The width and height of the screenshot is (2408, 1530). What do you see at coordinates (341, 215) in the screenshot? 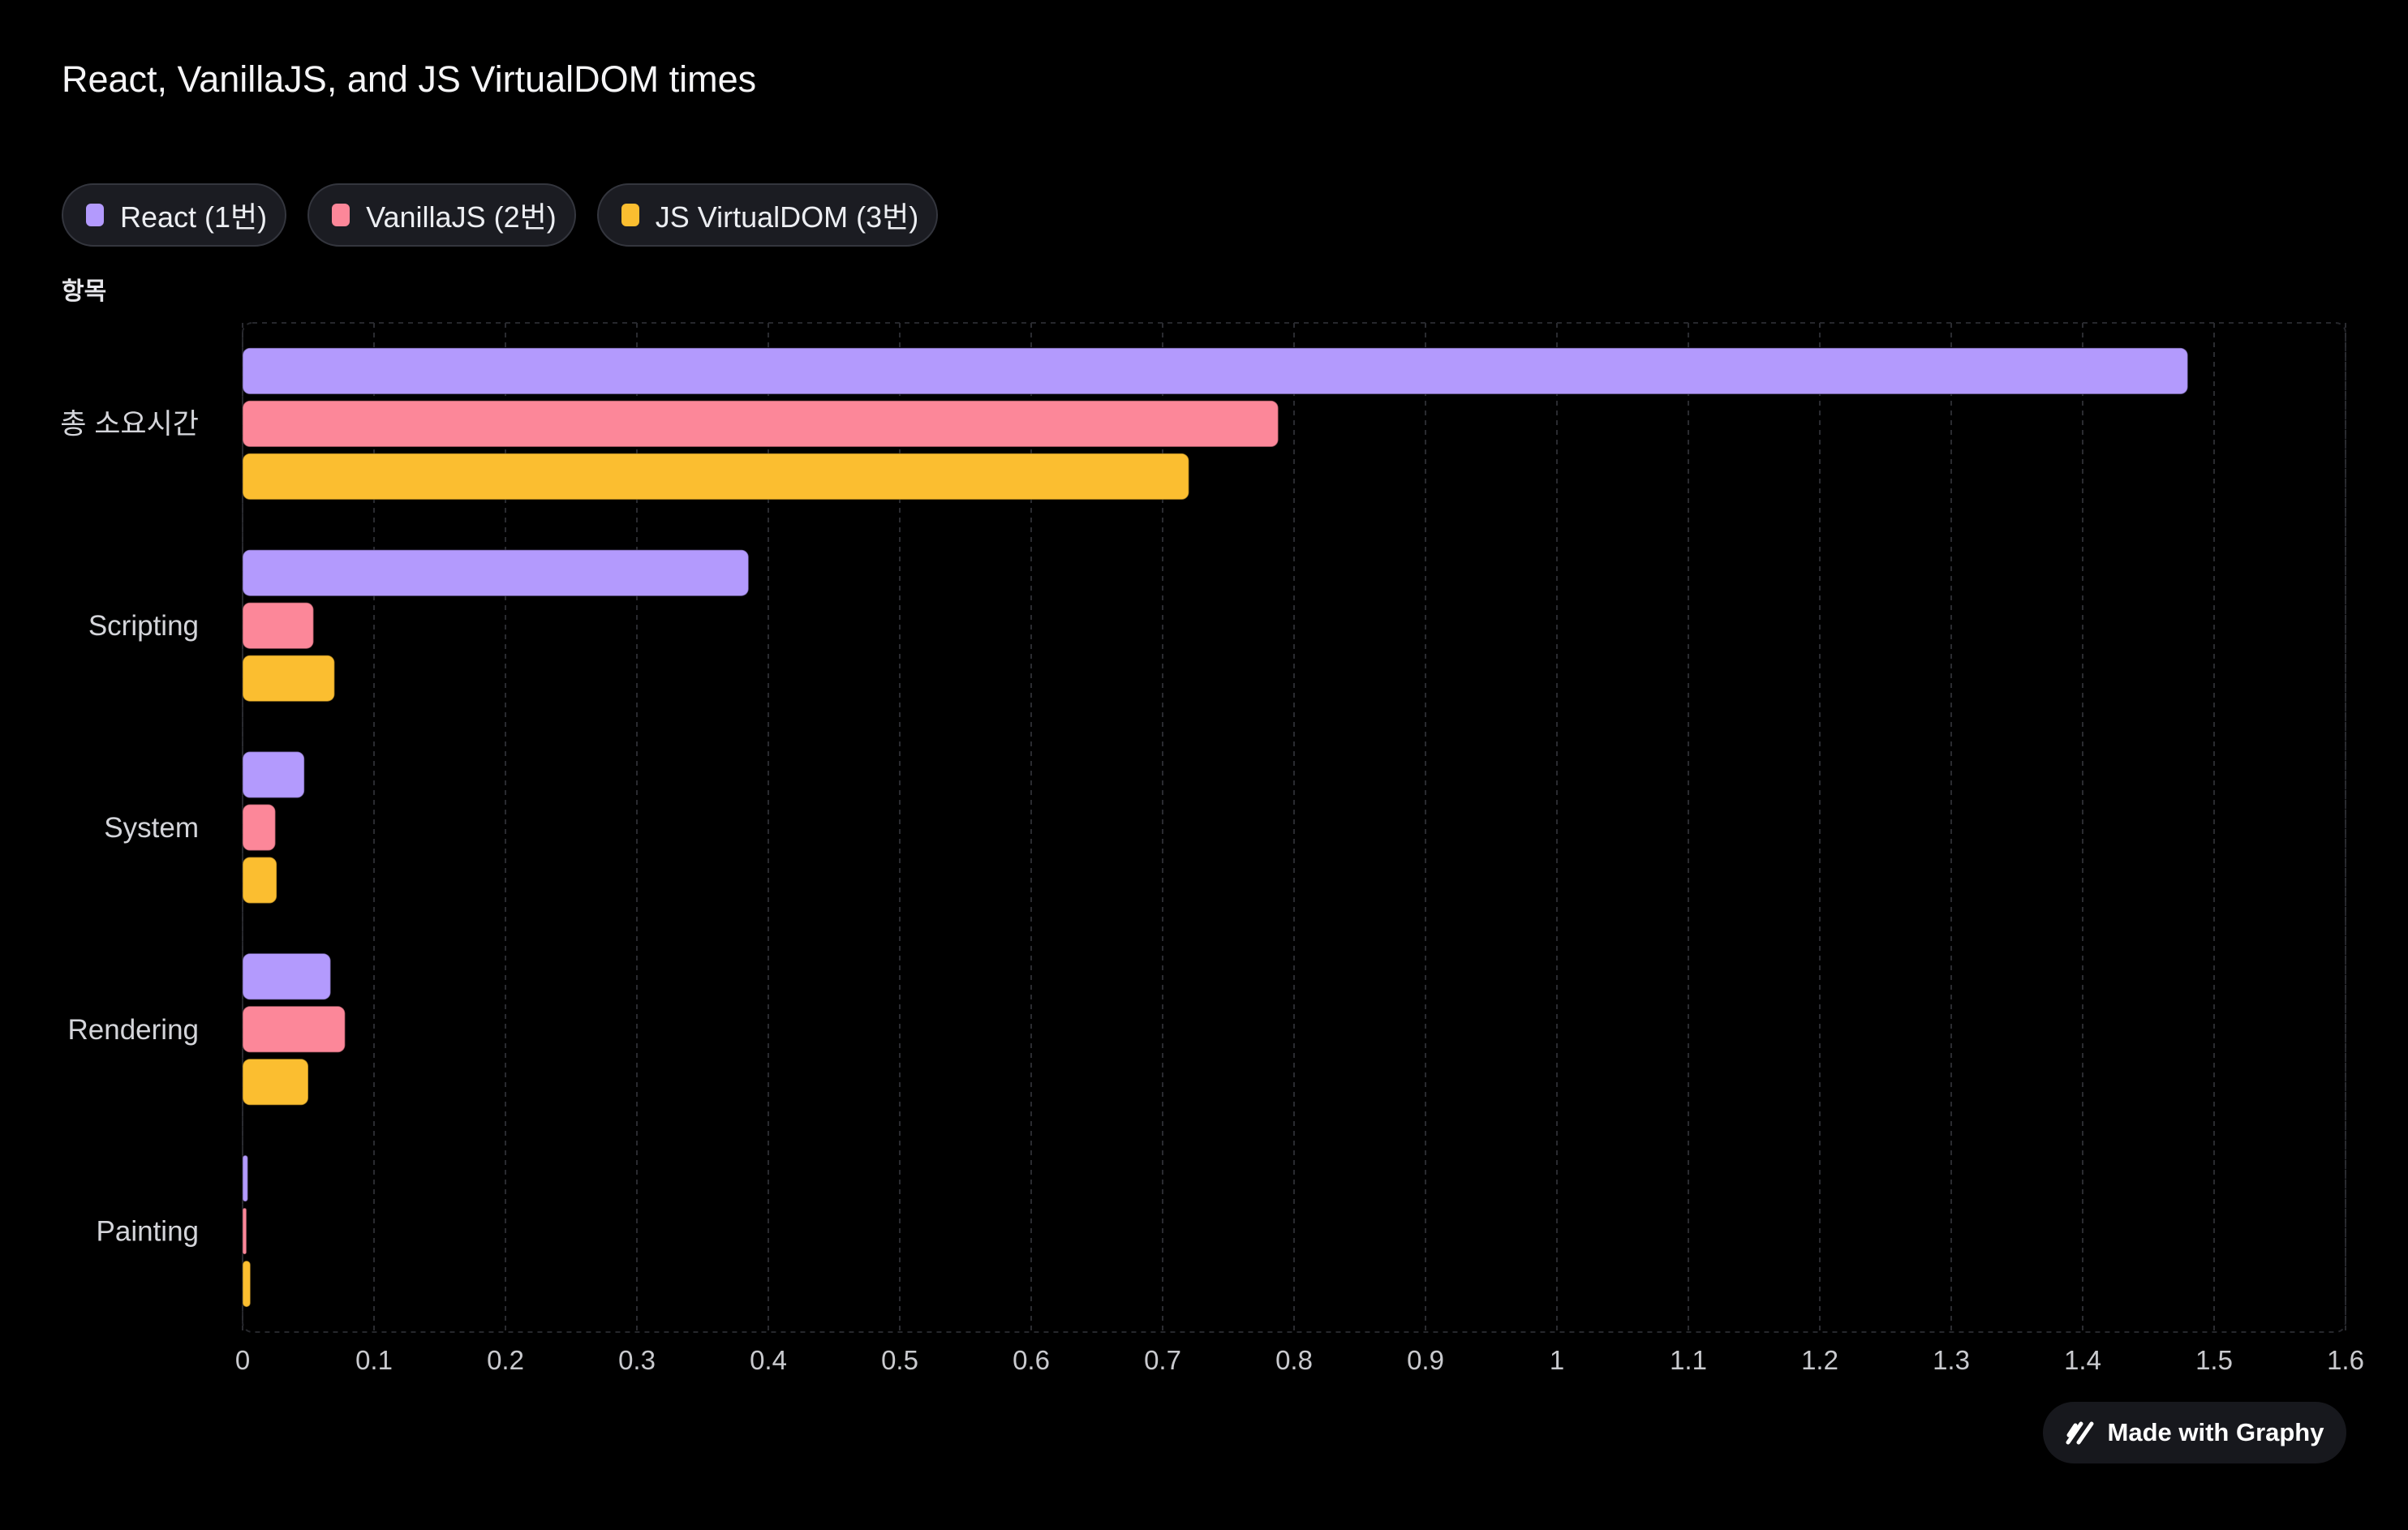
I see `legend-swatch-vanillajs` at bounding box center [341, 215].